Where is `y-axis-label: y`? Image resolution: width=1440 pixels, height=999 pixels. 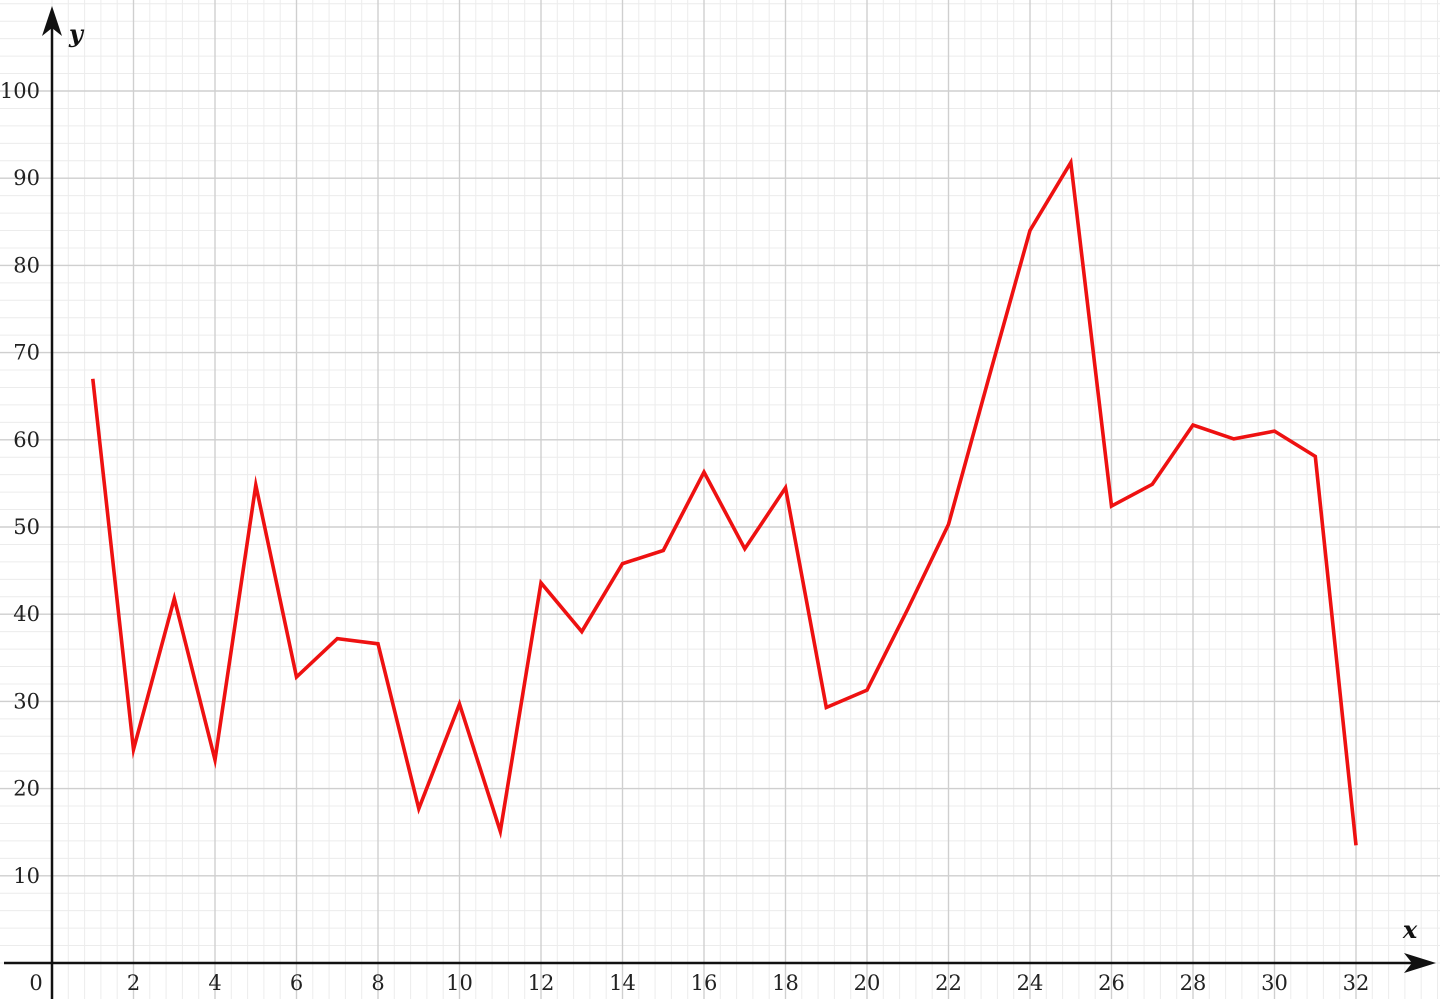 y-axis-label: y is located at coordinates (76, 33).